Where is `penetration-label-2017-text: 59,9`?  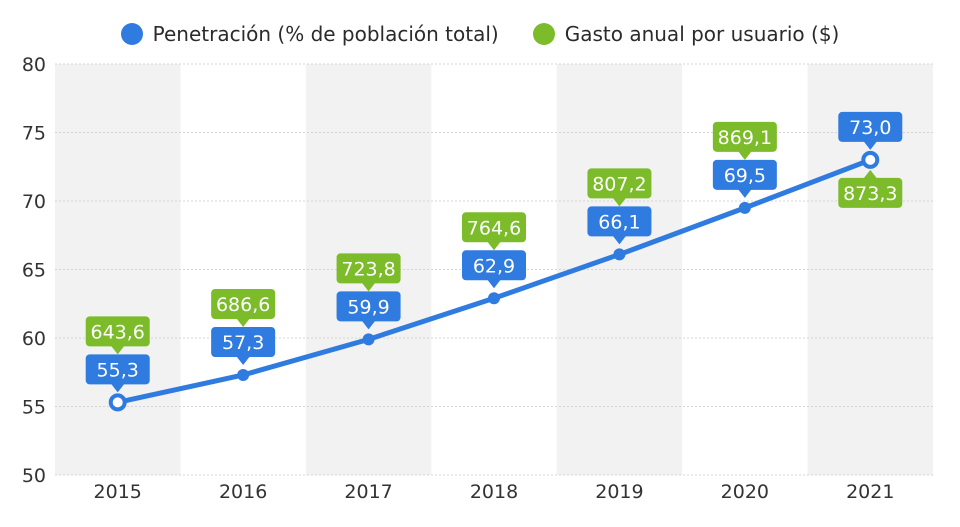
penetration-label-2017-text: 59,9 is located at coordinates (368, 307).